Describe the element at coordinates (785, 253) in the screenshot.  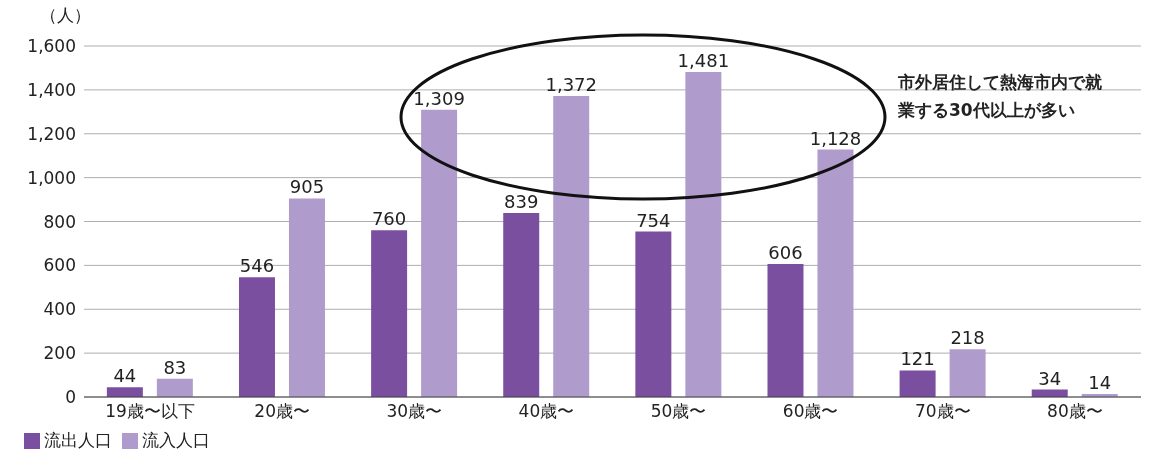
I see `data-label: 606` at that location.